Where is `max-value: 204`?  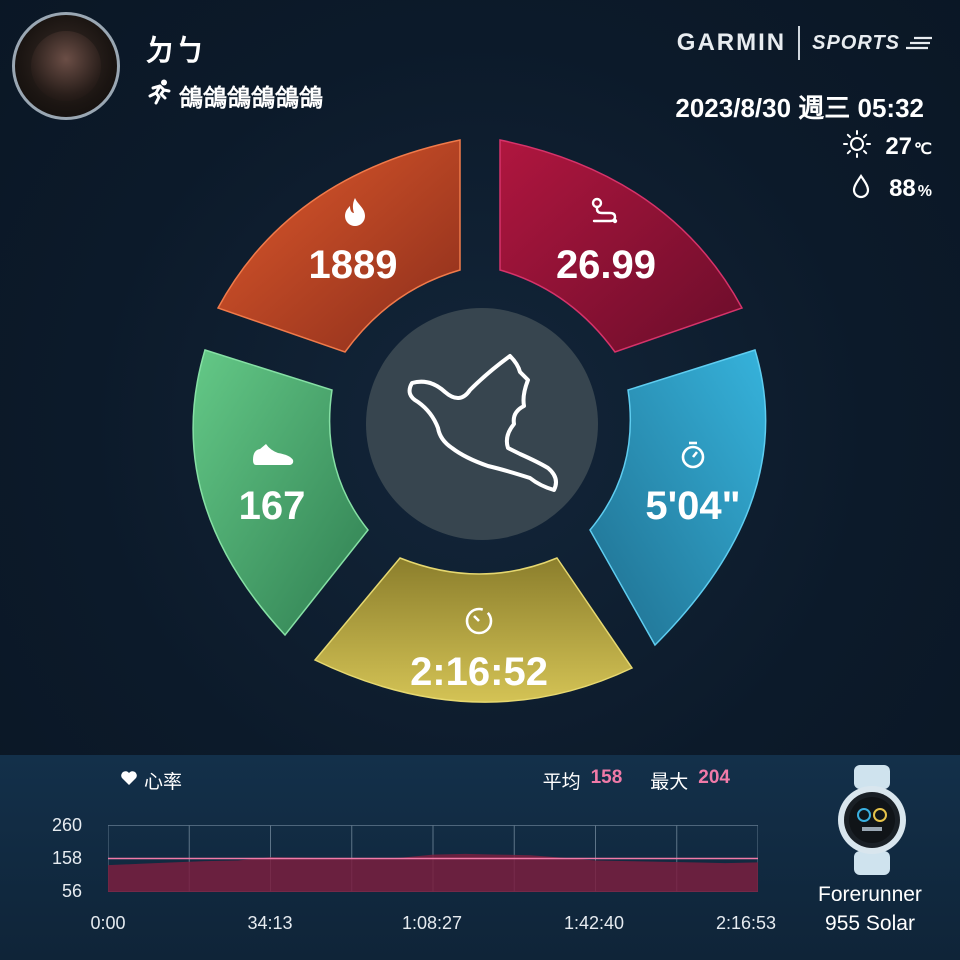 max-value: 204 is located at coordinates (714, 777).